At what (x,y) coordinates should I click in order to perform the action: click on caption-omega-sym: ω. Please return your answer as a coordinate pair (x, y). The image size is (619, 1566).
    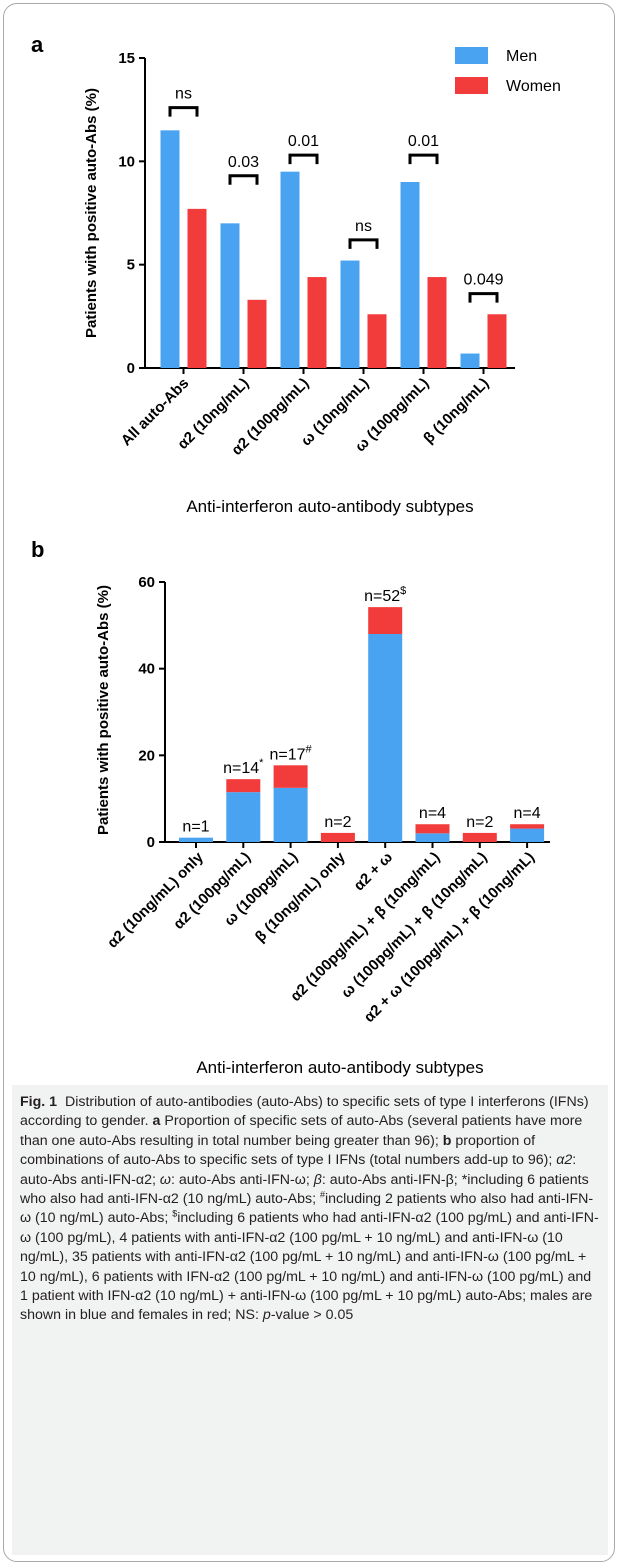
    Looking at the image, I should click on (165, 1179).